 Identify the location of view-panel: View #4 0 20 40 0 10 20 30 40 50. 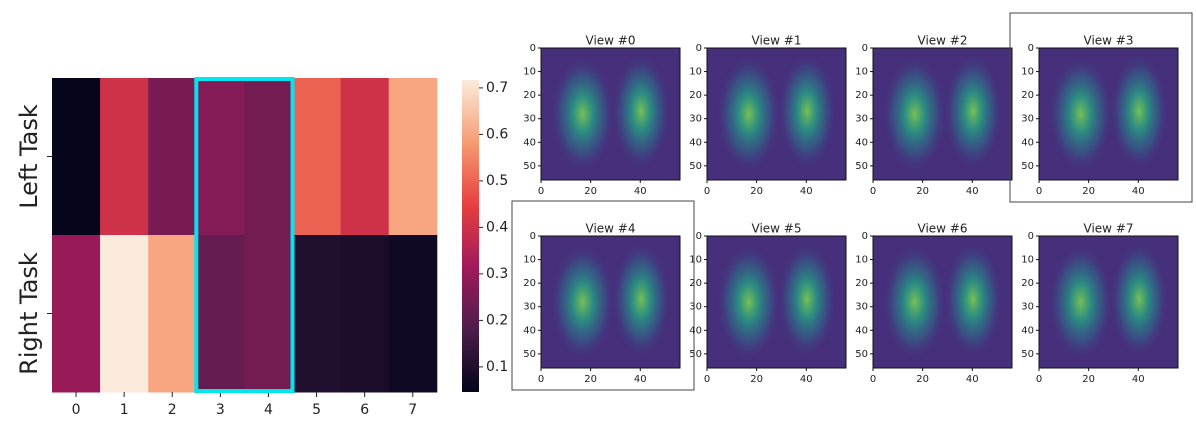
(603, 295).